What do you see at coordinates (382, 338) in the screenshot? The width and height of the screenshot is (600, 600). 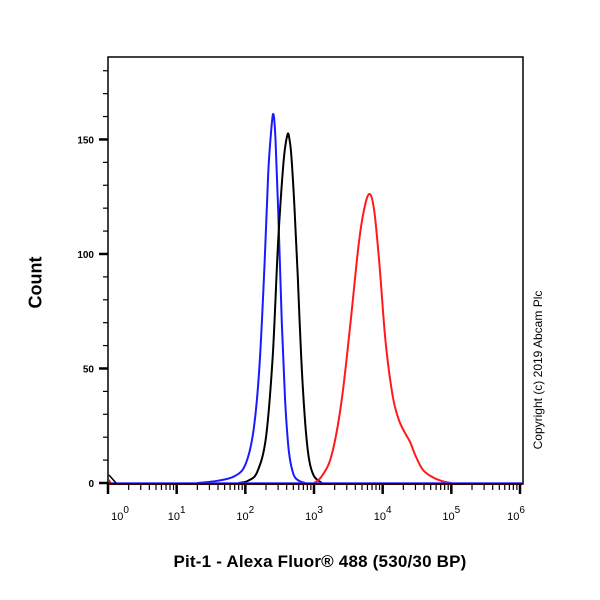 I see `red-histogram-curve` at bounding box center [382, 338].